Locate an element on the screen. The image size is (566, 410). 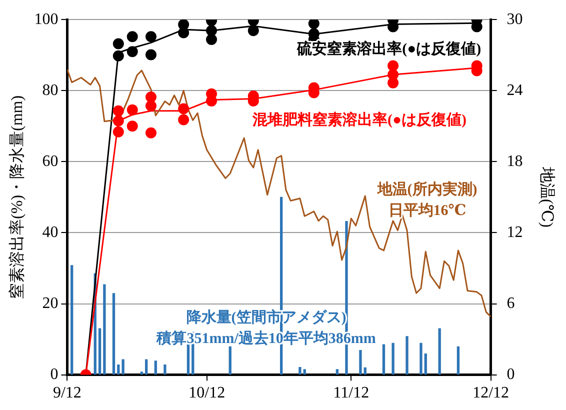
y2-axis-title: 地温(℃) is located at coordinates (547, 197).